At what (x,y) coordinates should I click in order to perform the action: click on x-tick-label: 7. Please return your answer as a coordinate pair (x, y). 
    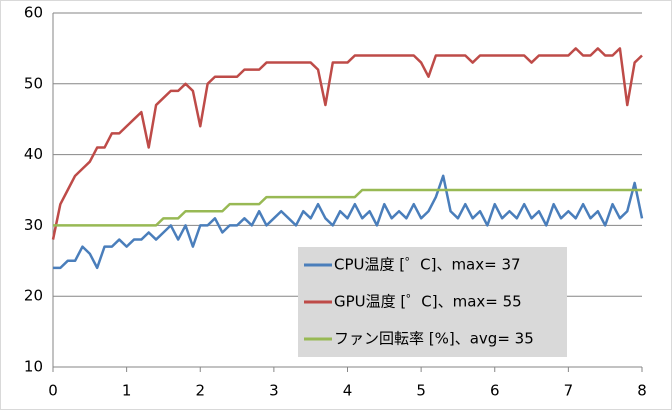
    Looking at the image, I should click on (569, 391).